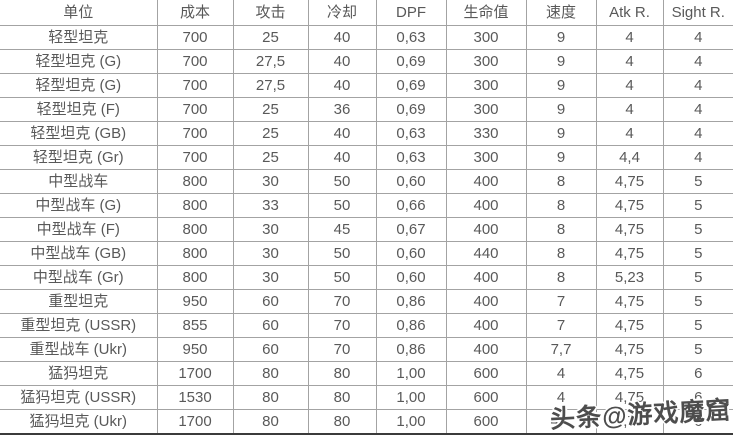 The height and width of the screenshot is (436, 733). Describe the element at coordinates (366, 133) in the screenshot. I see `table-row: 轻型坦克 (GB) 700 25 40 0,63 330 9 4 4` at that location.